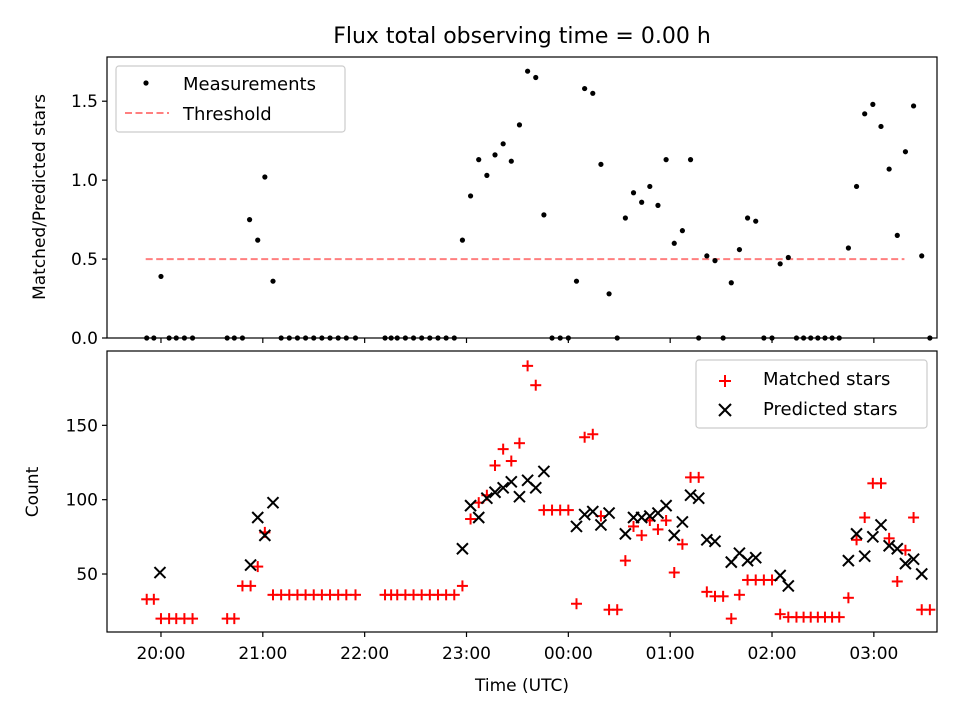  What do you see at coordinates (830, 409) in the screenshot?
I see `legend-predicted-label: Predicted stars` at bounding box center [830, 409].